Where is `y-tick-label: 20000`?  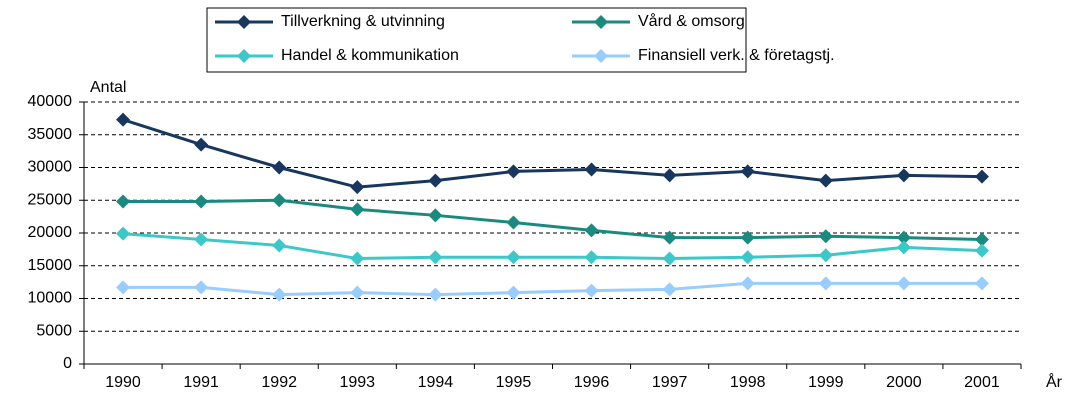 y-tick-label: 20000 is located at coordinates (50, 232).